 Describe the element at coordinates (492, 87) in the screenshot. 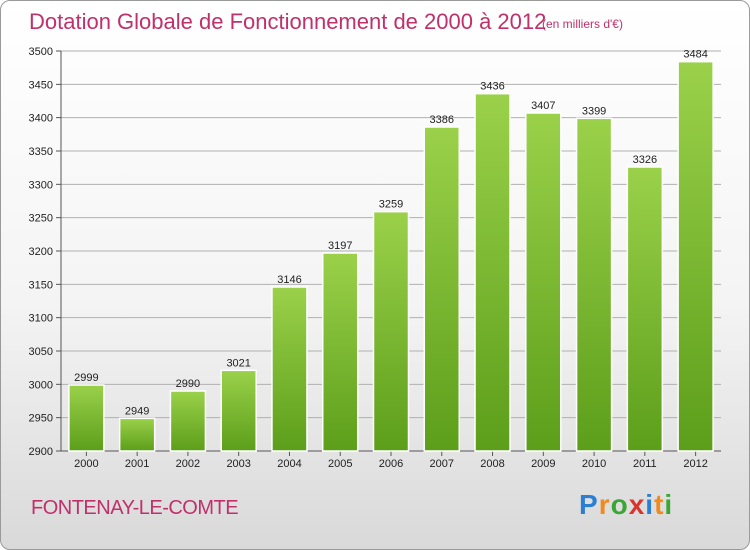

I see `data-label-2008: 3436` at that location.